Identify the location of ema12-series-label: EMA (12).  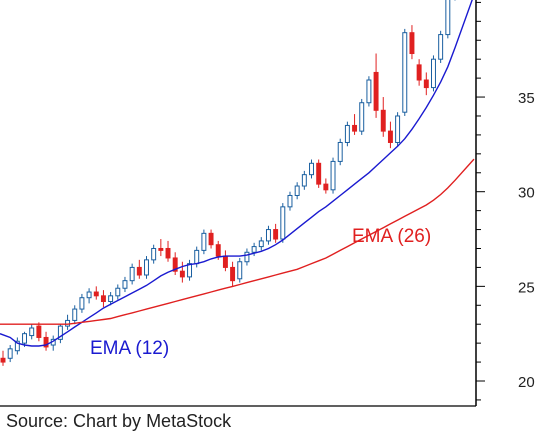
(129, 348).